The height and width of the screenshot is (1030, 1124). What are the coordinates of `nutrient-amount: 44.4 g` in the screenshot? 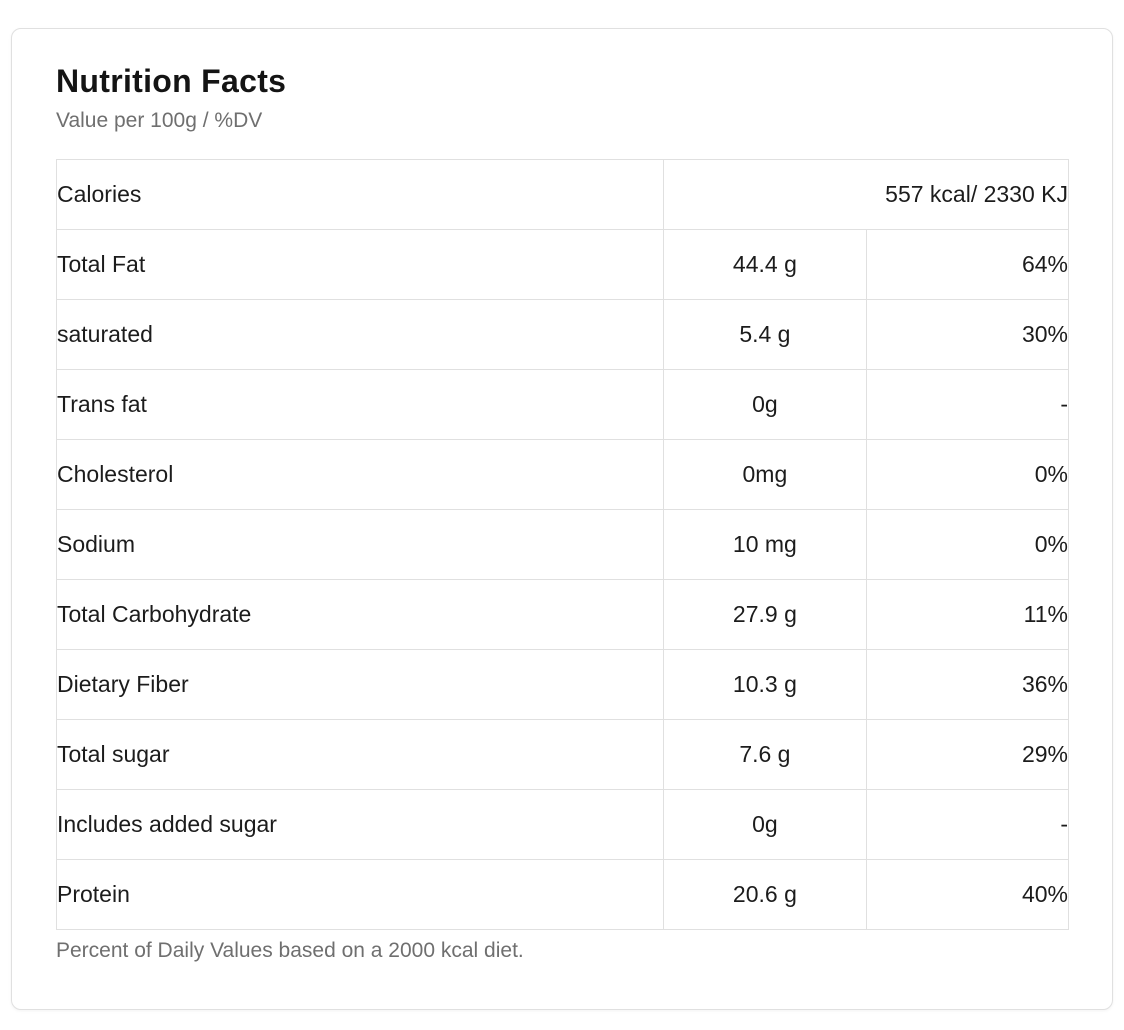 It's located at (765, 264).